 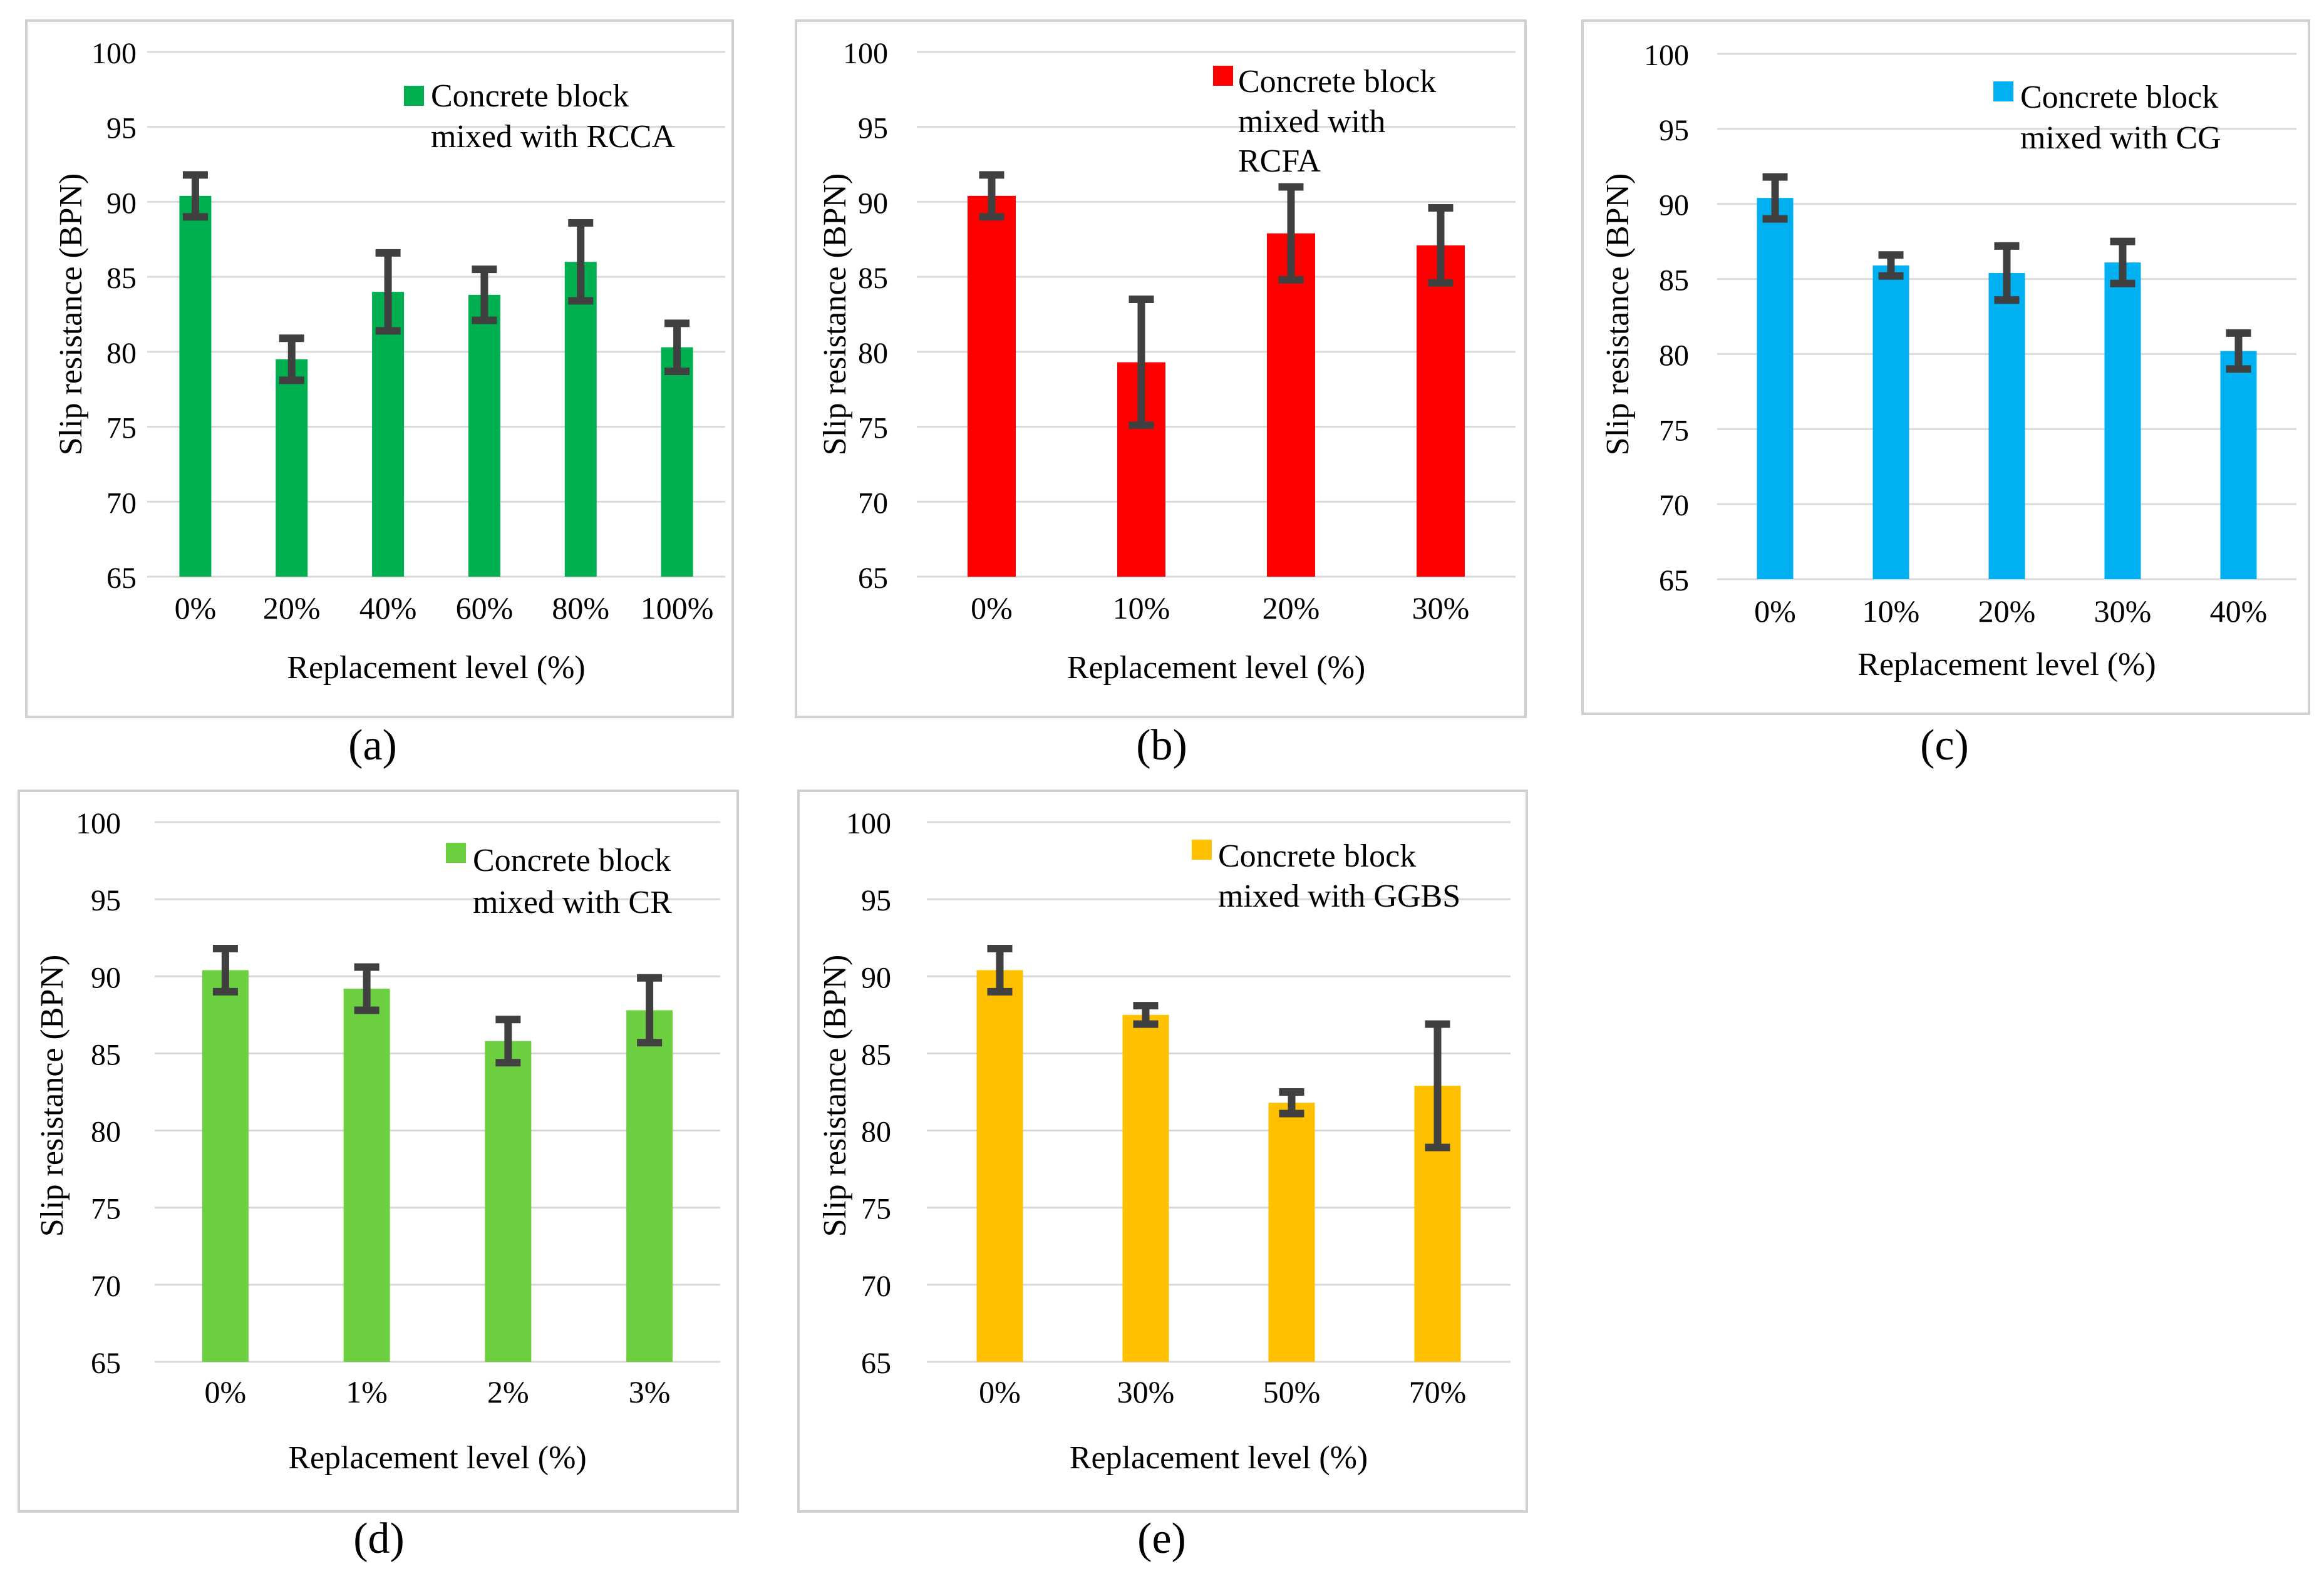 What do you see at coordinates (1438, 1391) in the screenshot?
I see `x-tick-label: 70%` at bounding box center [1438, 1391].